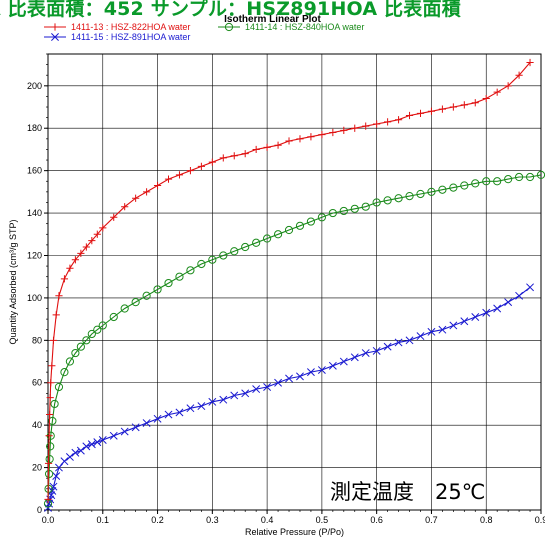  I want to click on x-tick-label: 0.0, so click(48, 520).